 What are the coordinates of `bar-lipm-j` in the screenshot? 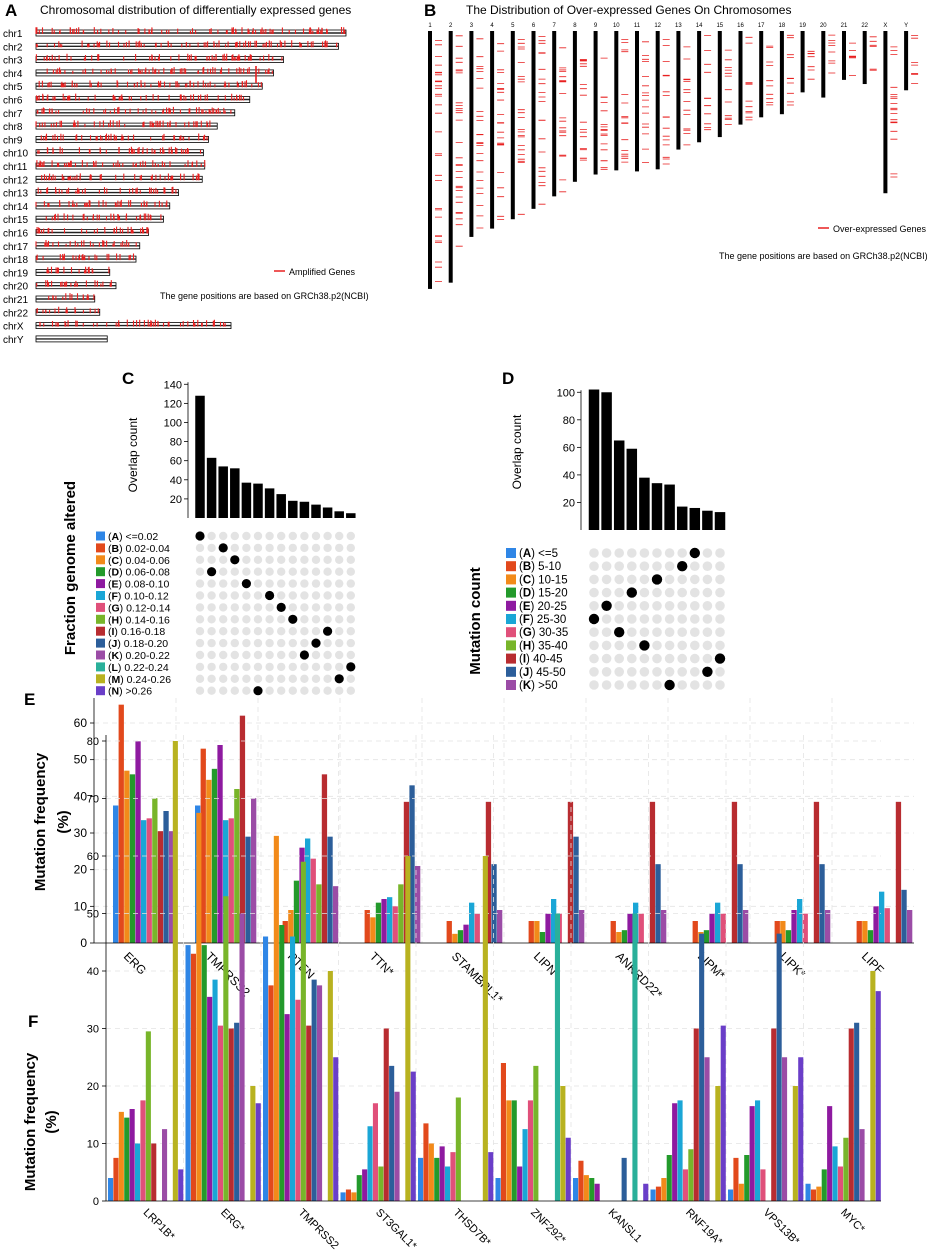 It's located at (740, 903).